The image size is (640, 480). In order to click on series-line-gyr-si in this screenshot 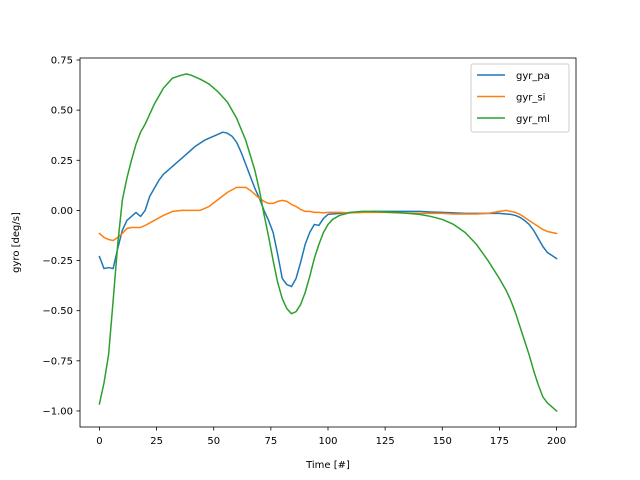, I will do `click(328, 214)`.